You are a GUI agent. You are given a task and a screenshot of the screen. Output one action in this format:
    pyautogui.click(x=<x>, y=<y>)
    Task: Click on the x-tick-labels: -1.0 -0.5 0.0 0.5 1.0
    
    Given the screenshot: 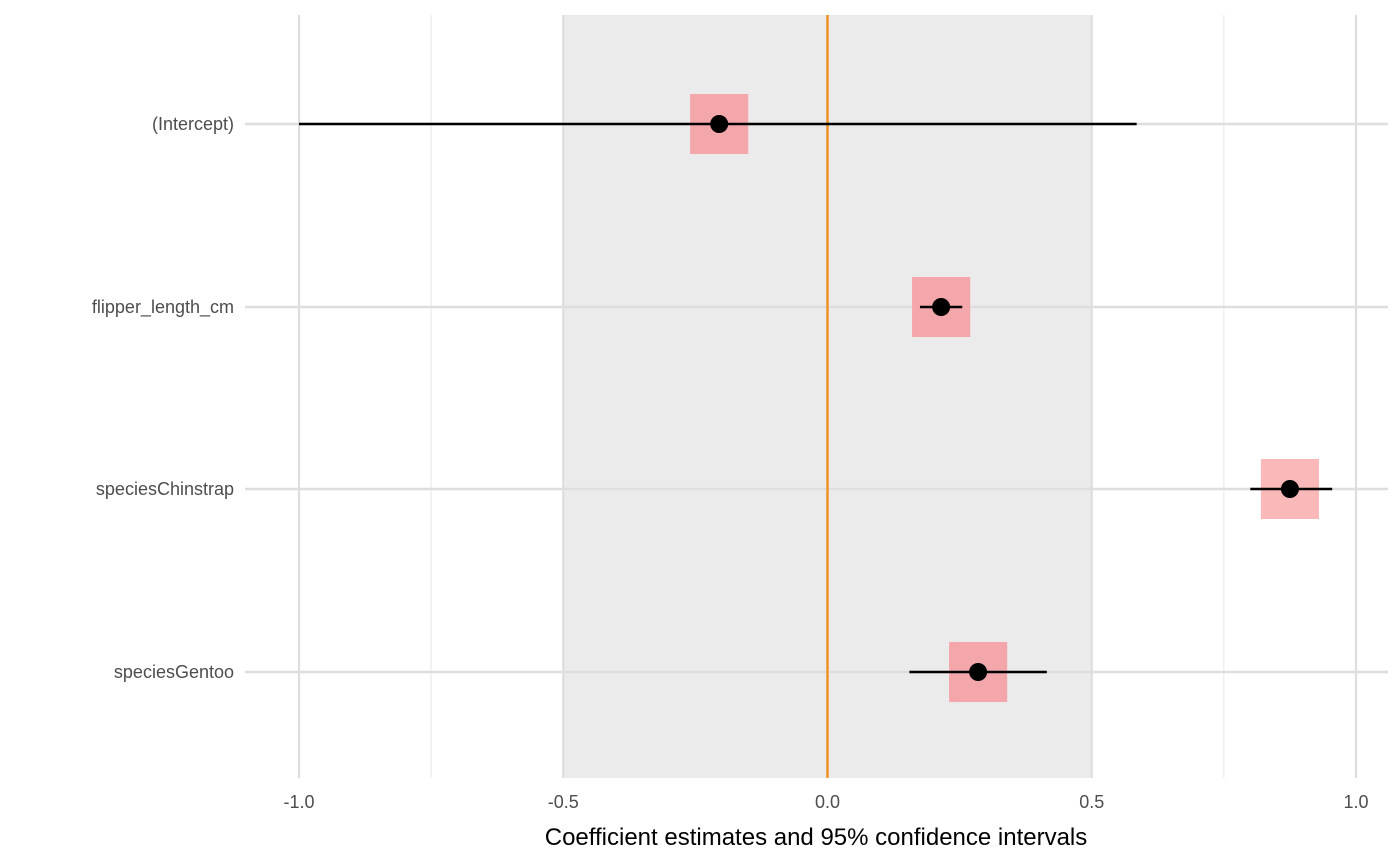 What is the action you would take?
    pyautogui.click(x=825, y=802)
    